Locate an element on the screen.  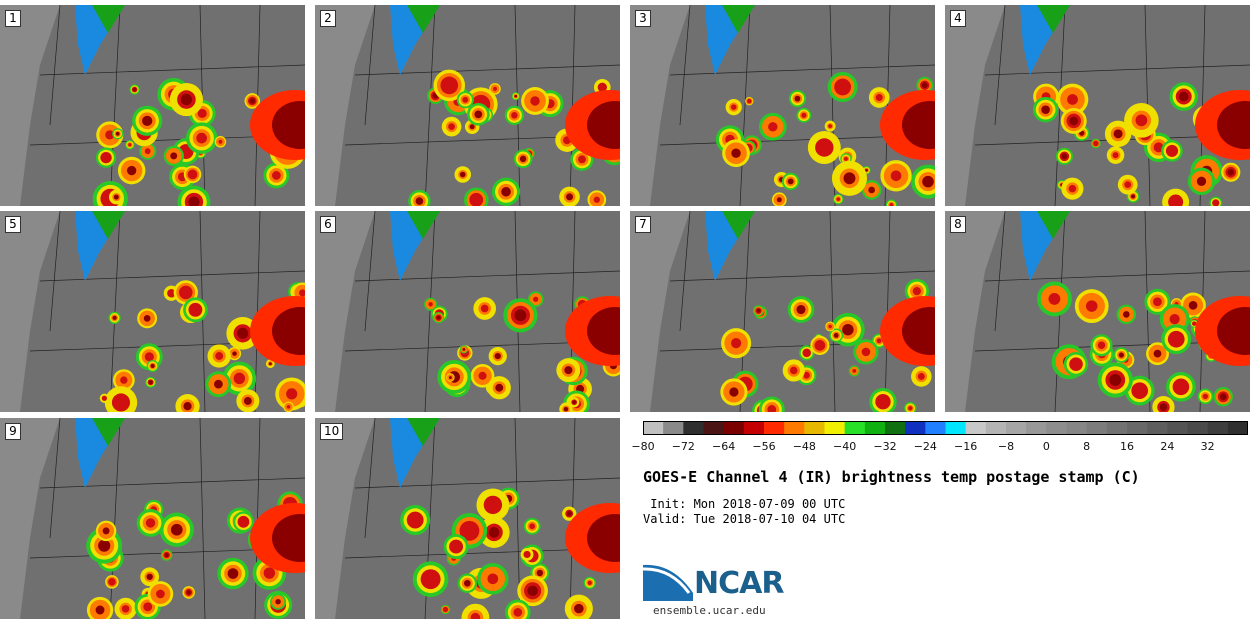
colorbar-tick-label: −8 is located at coordinates (1006, 446).